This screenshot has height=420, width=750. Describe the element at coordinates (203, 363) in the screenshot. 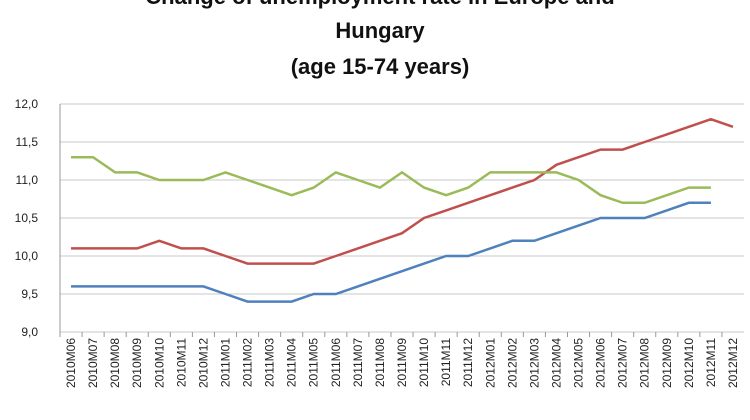

I see `x-tick-label: 2010M12` at that location.